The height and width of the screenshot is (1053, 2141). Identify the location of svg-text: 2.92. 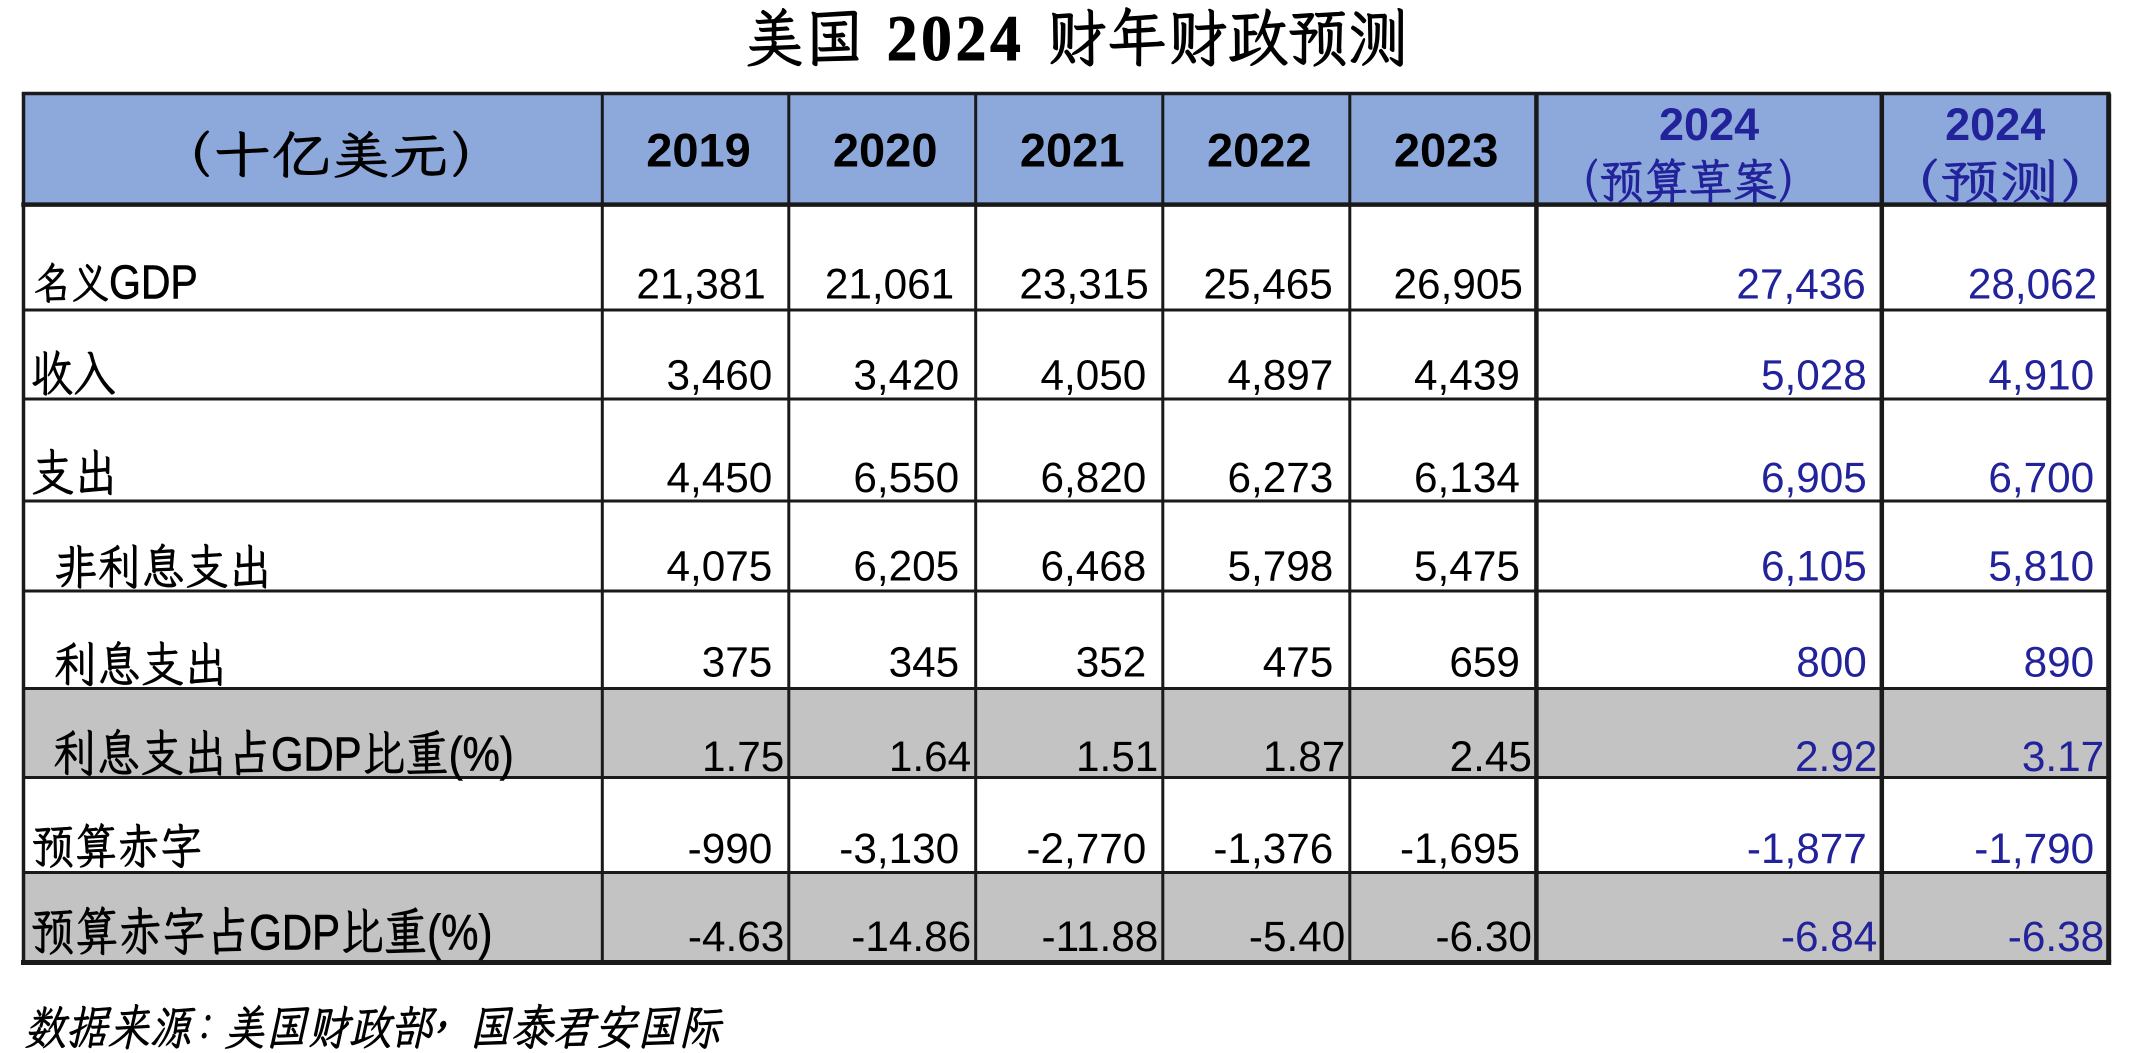
(1836, 756).